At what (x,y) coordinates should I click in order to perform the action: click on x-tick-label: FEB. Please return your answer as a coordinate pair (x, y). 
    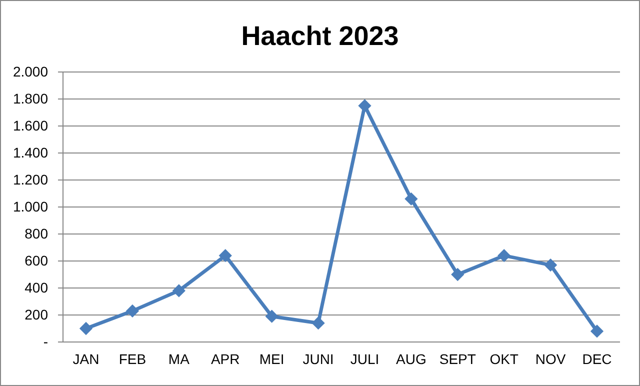
    Looking at the image, I should click on (132, 358).